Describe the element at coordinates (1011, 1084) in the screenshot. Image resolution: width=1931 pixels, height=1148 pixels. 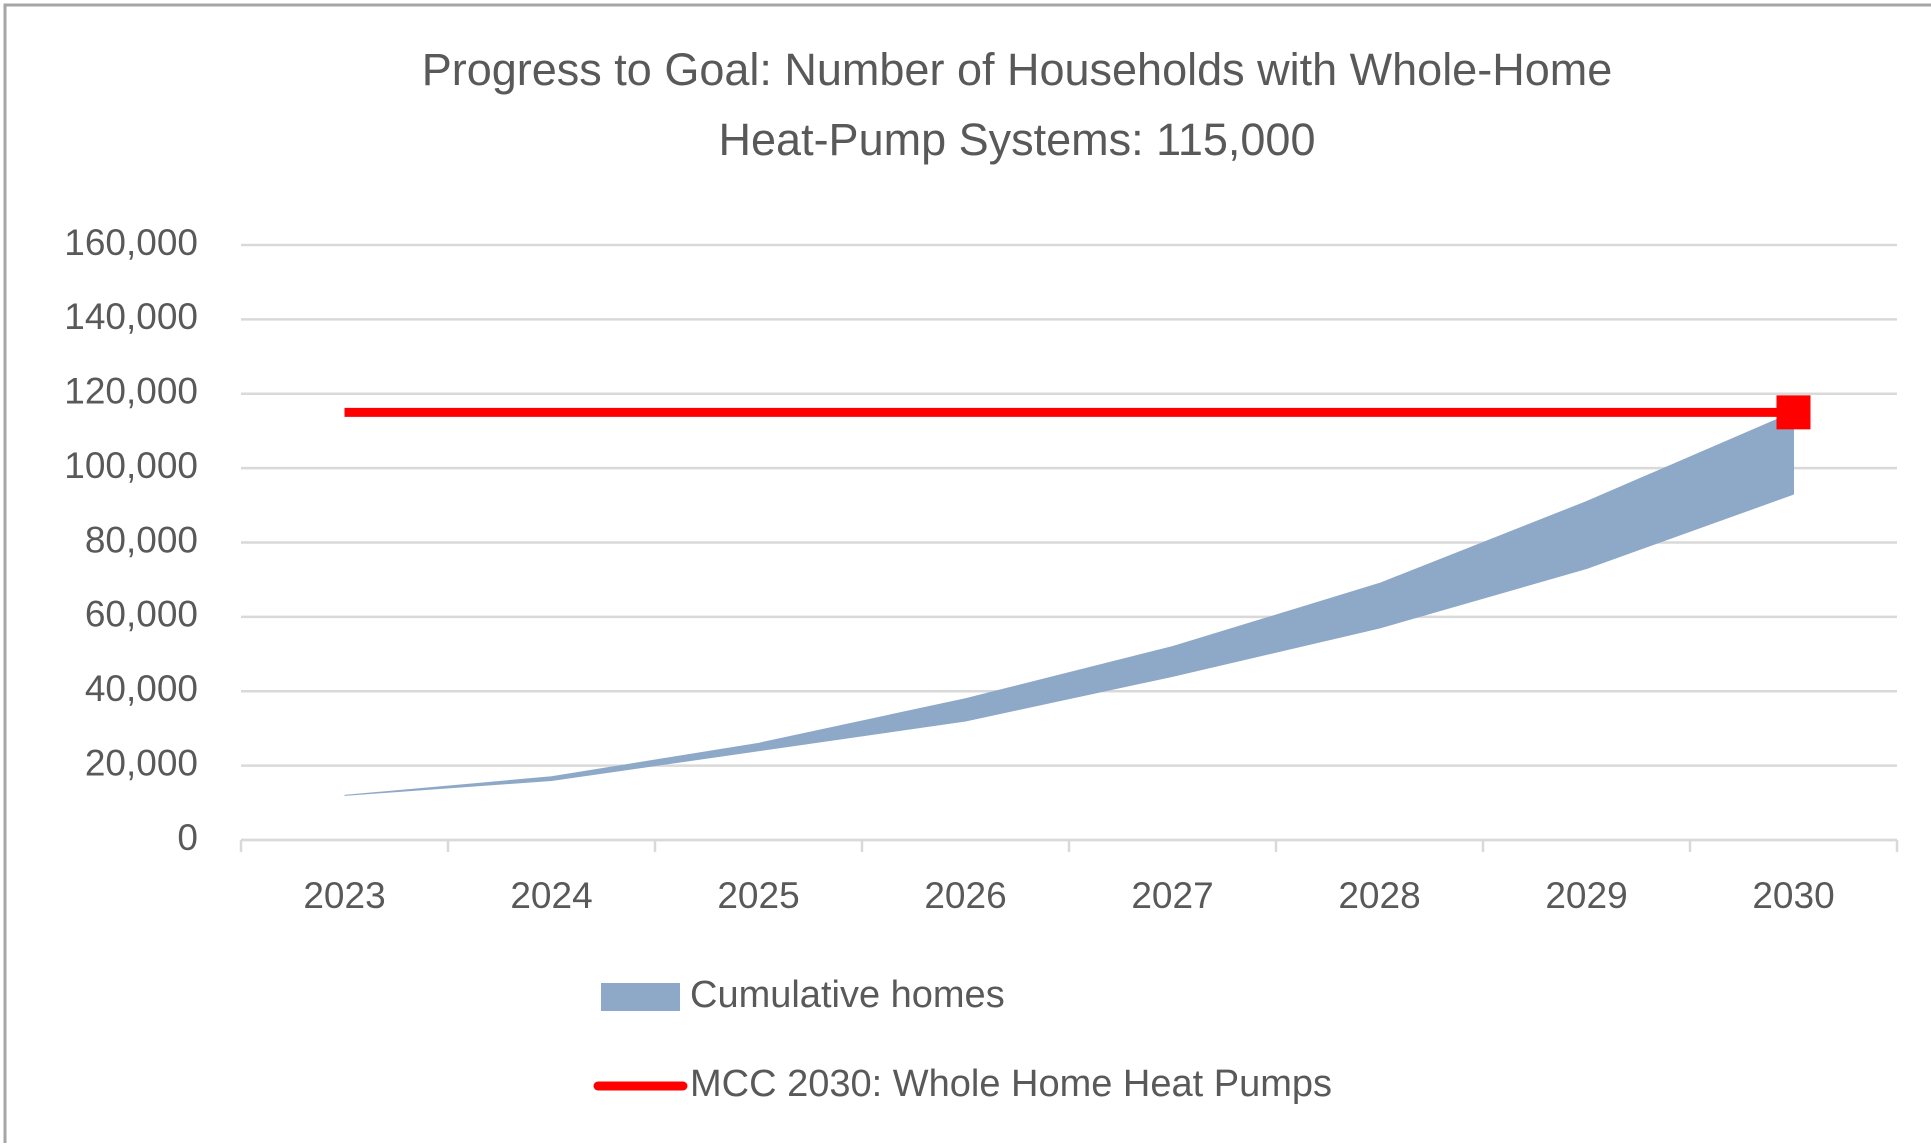
I see `legend-label: MCC 2030: Whole Home Heat Pumps` at that location.